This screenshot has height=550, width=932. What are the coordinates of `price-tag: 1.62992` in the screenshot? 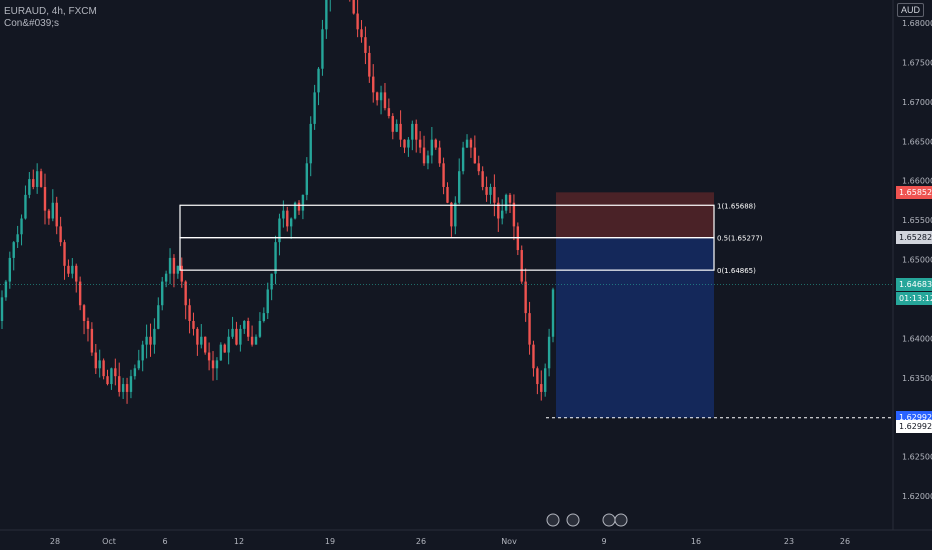 It's located at (914, 427).